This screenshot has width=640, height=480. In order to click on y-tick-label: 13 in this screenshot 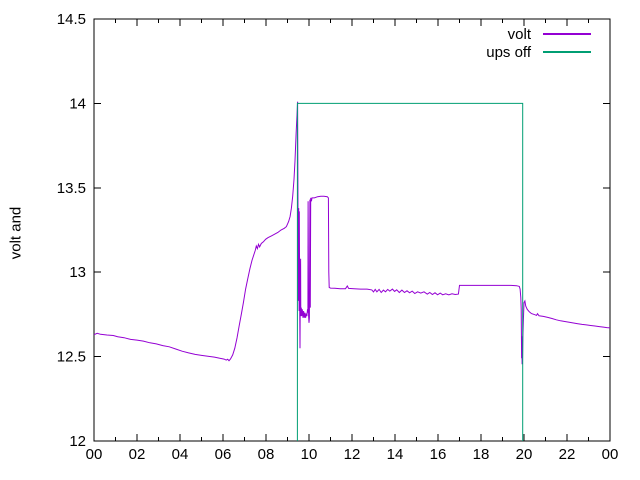, I will do `click(77, 272)`.